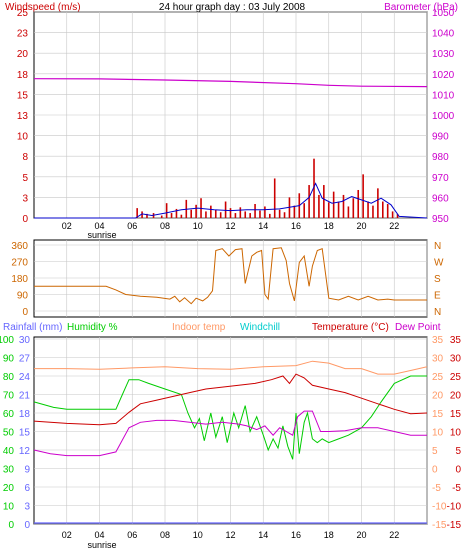 This screenshot has height=556, width=463. I want to click on compass-label: E, so click(437, 296).